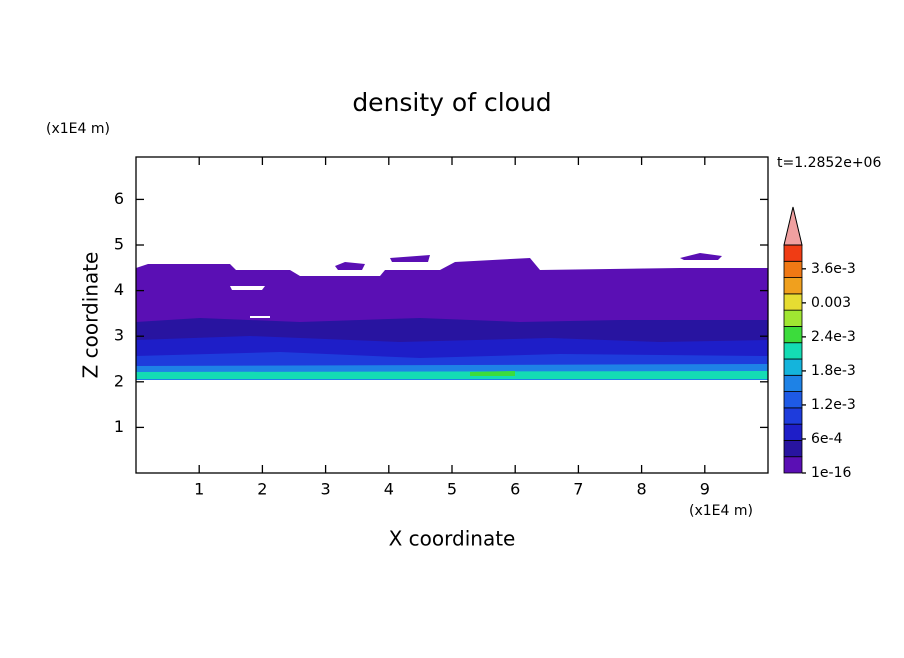 This screenshot has height=658, width=904. Describe the element at coordinates (78, 129) in the screenshot. I see `y-unit: (x1E4 m)` at that location.